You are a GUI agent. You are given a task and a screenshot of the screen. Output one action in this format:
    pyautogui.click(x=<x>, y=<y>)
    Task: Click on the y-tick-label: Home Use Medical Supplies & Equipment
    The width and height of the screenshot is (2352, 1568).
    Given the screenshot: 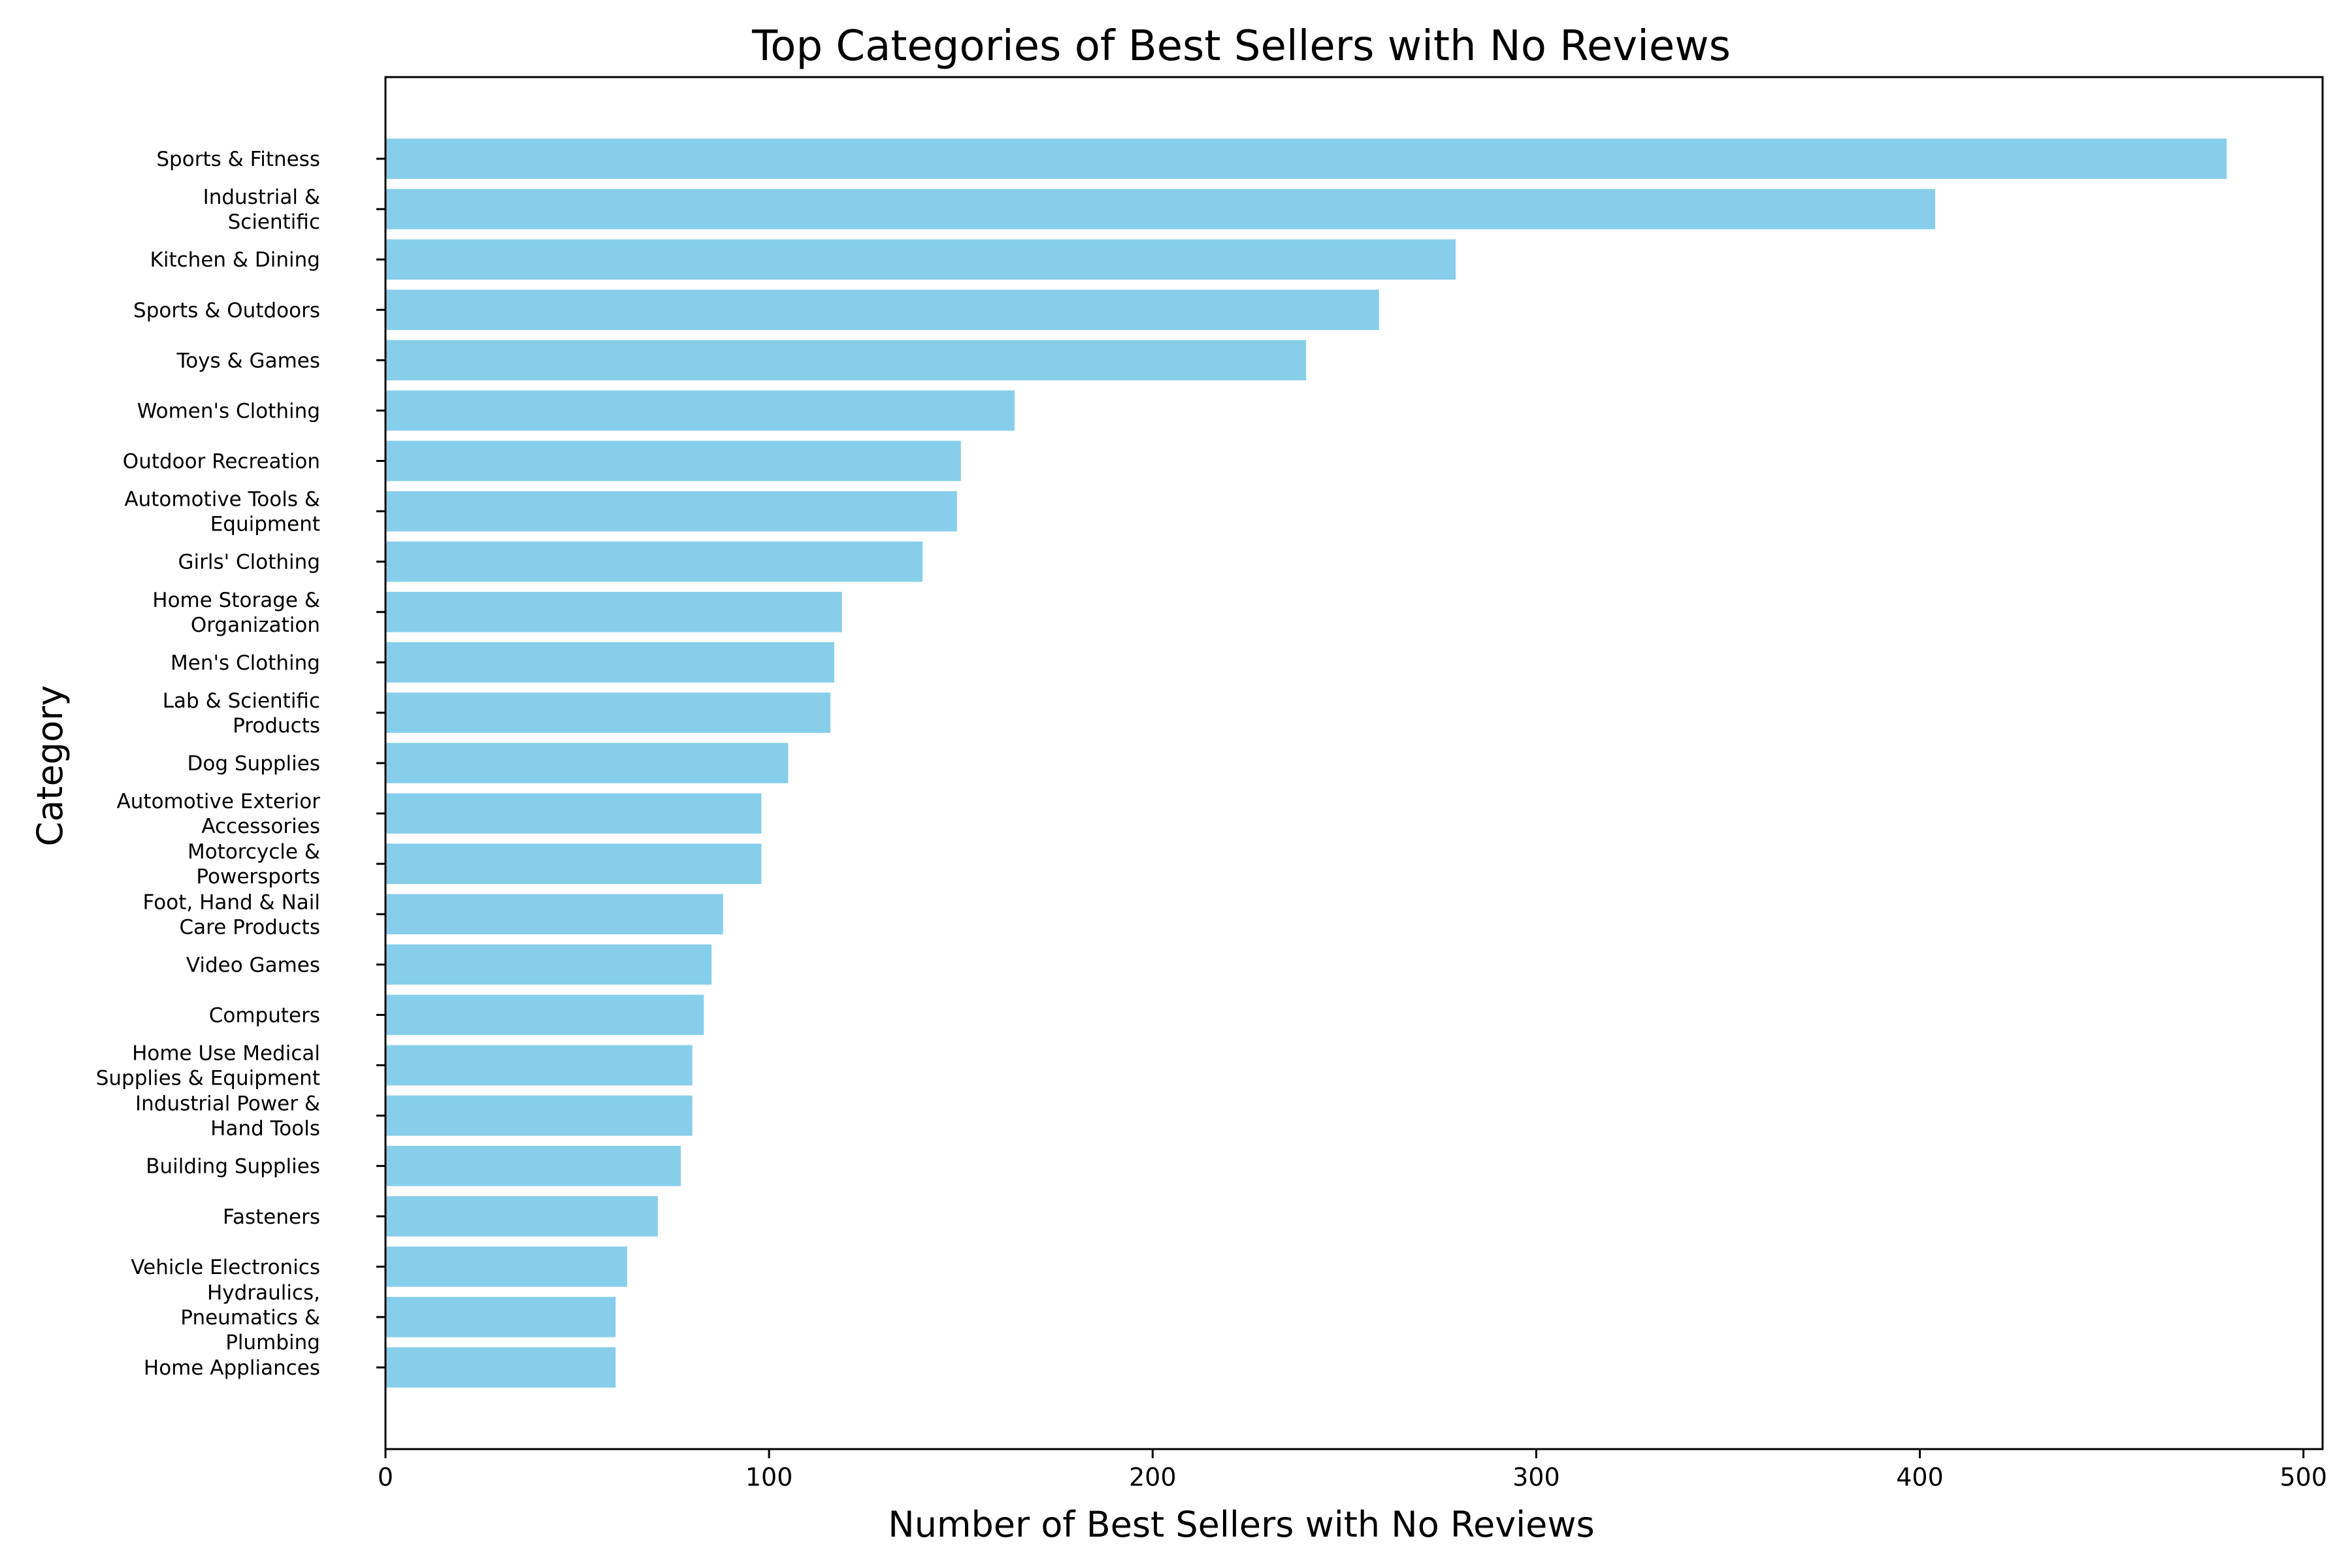 What is the action you would take?
    pyautogui.click(x=208, y=1066)
    